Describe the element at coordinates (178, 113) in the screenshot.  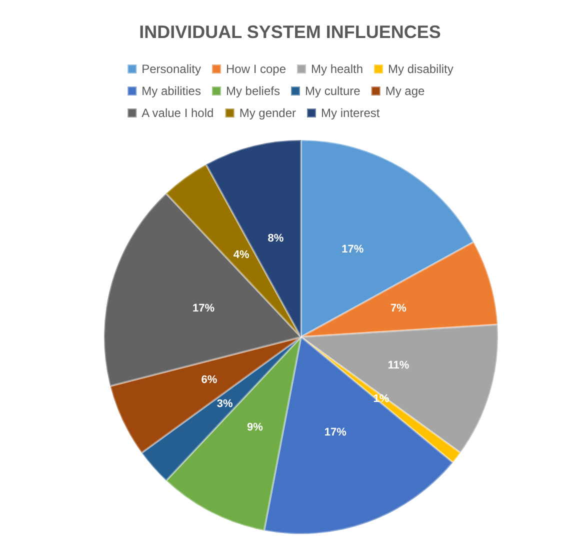
I see `legend-label: A value I hold` at that location.